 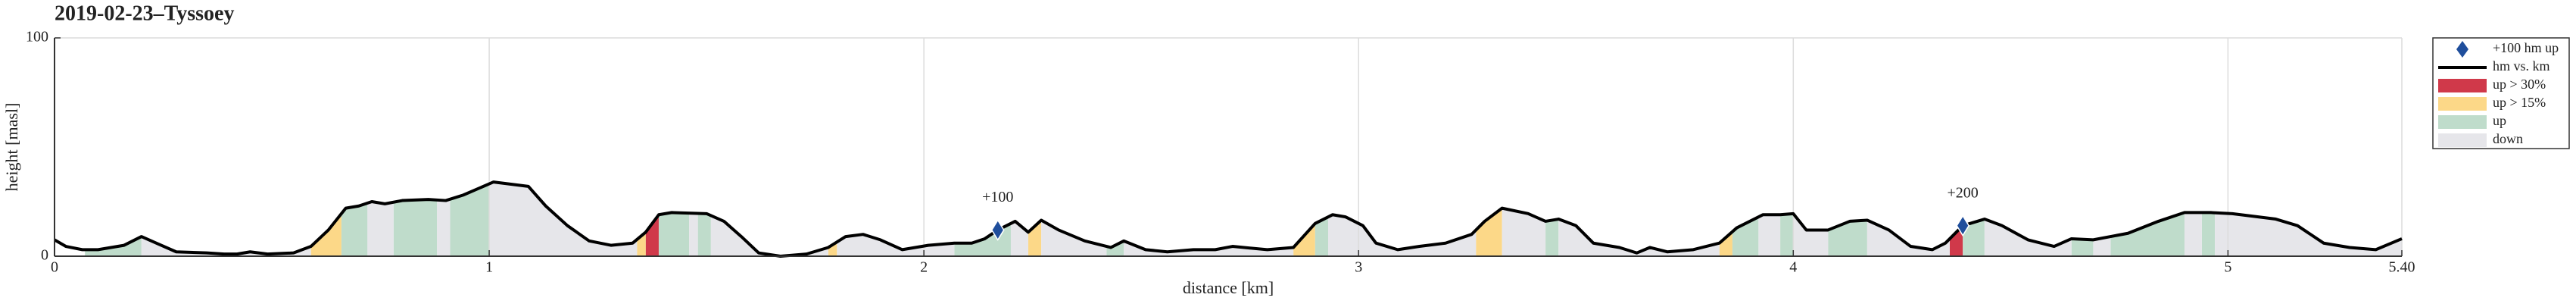 What do you see at coordinates (1793, 267) in the screenshot?
I see `x-tick-label: 4` at bounding box center [1793, 267].